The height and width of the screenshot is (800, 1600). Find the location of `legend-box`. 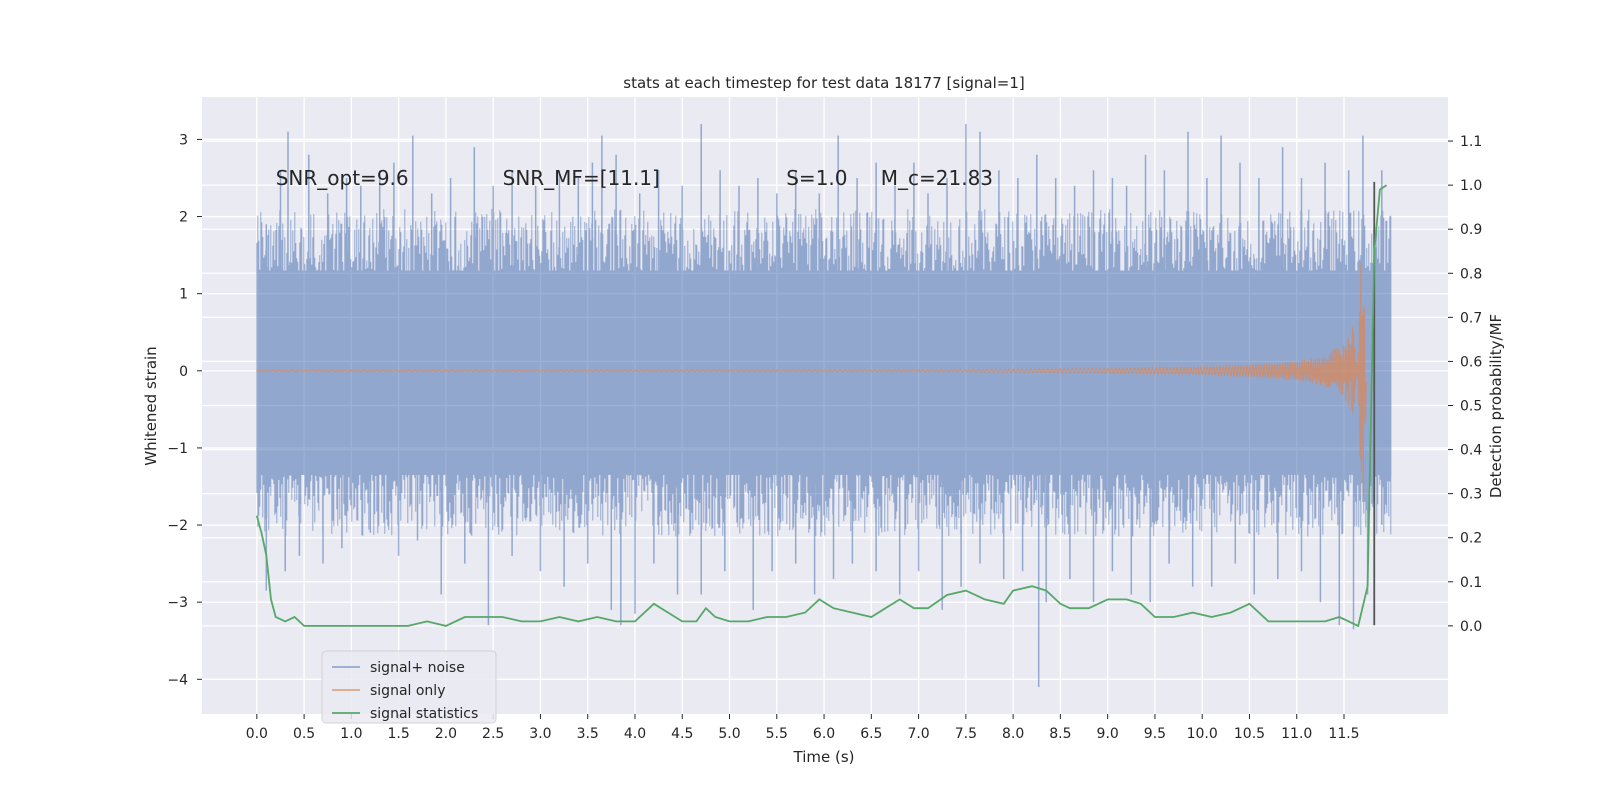

legend-box is located at coordinates (409, 687).